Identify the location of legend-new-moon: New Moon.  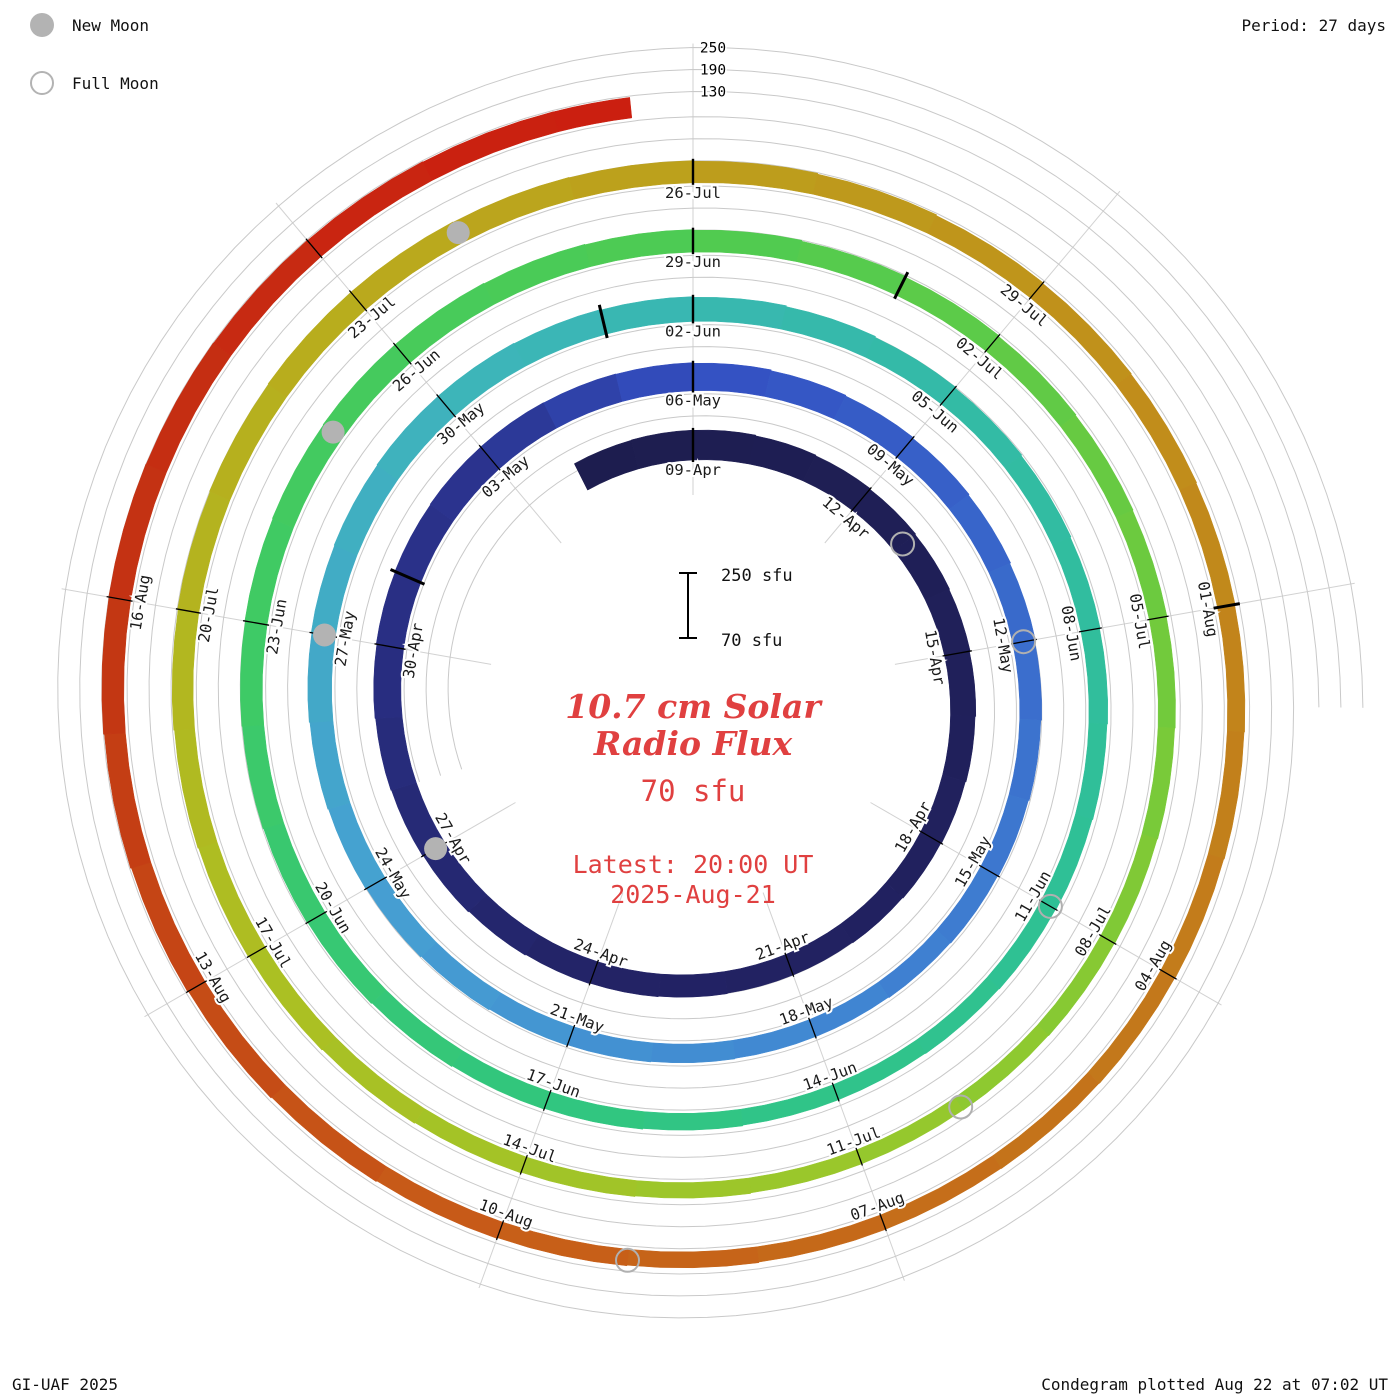
(94, 25).